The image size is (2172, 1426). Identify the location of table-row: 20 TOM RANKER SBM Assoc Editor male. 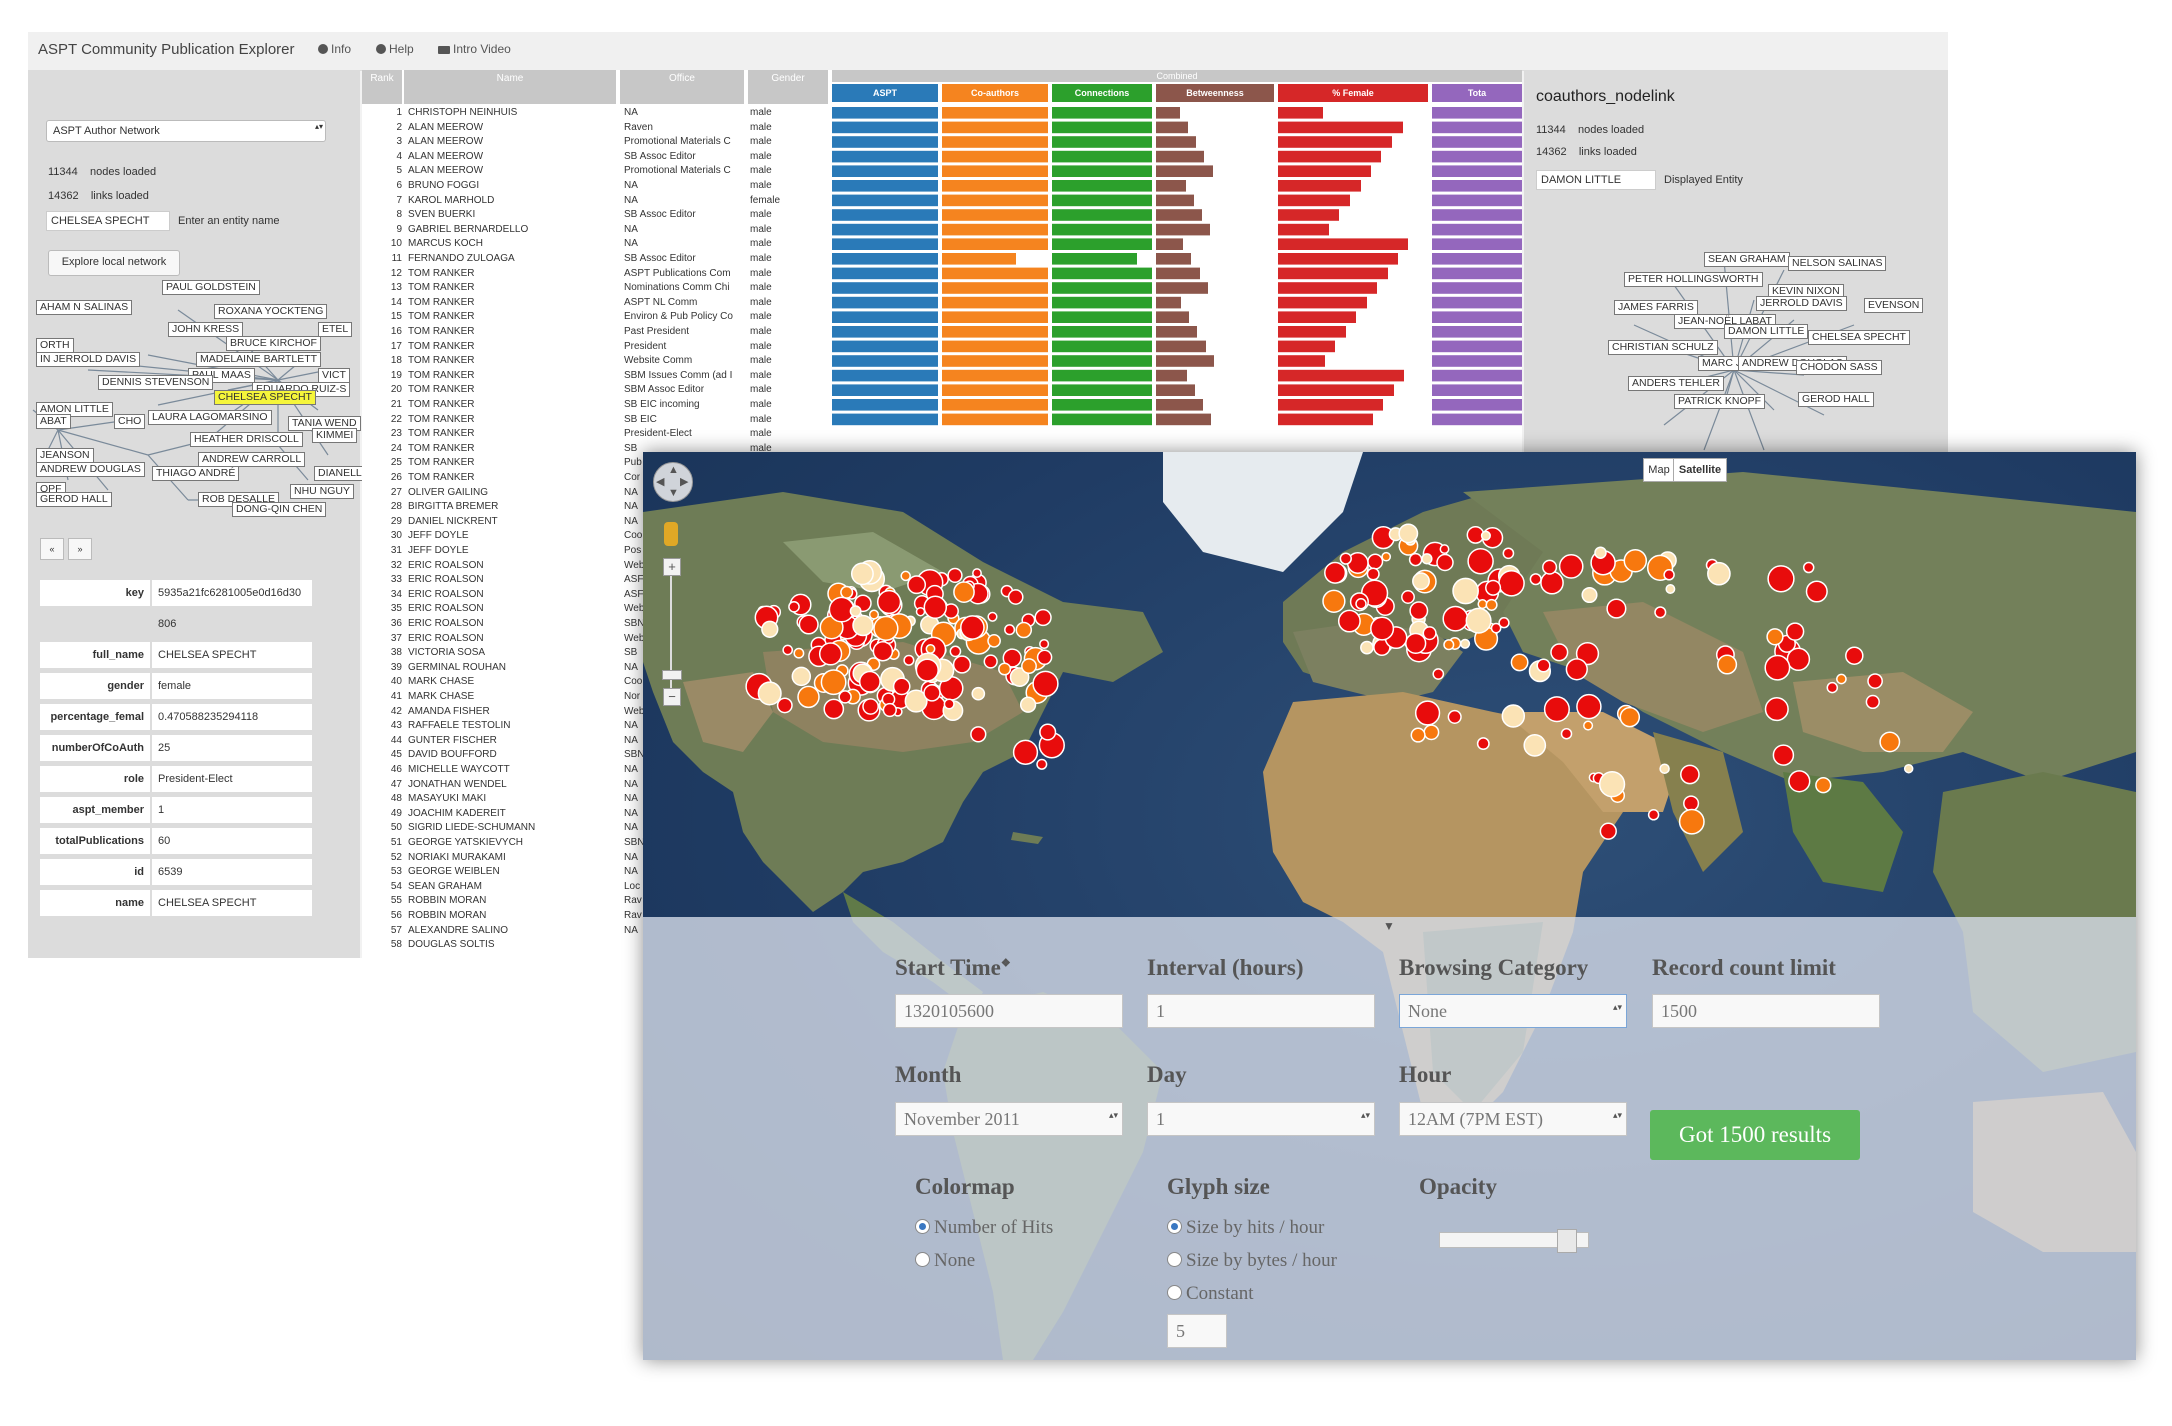
(596, 390).